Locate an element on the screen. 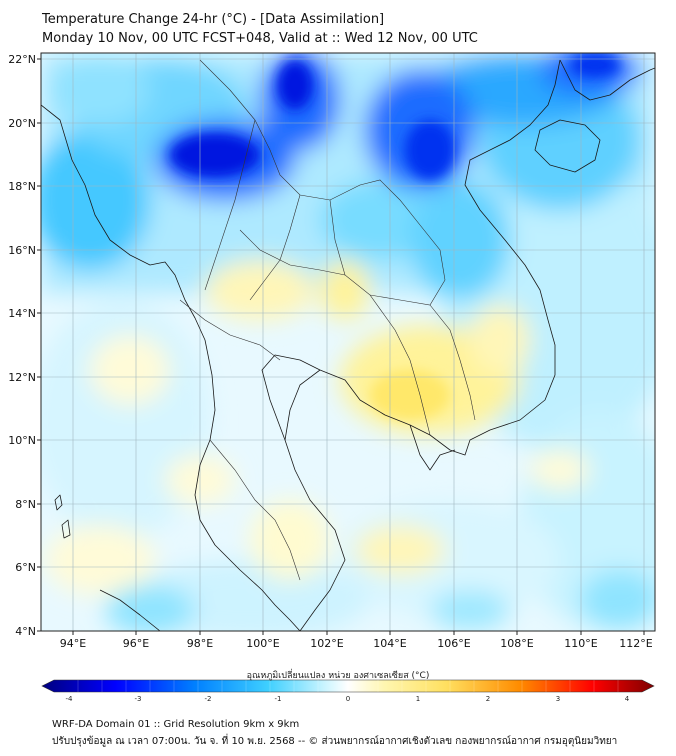 The width and height of the screenshot is (676, 756). lon-label-94e: 94°E is located at coordinates (73, 643).